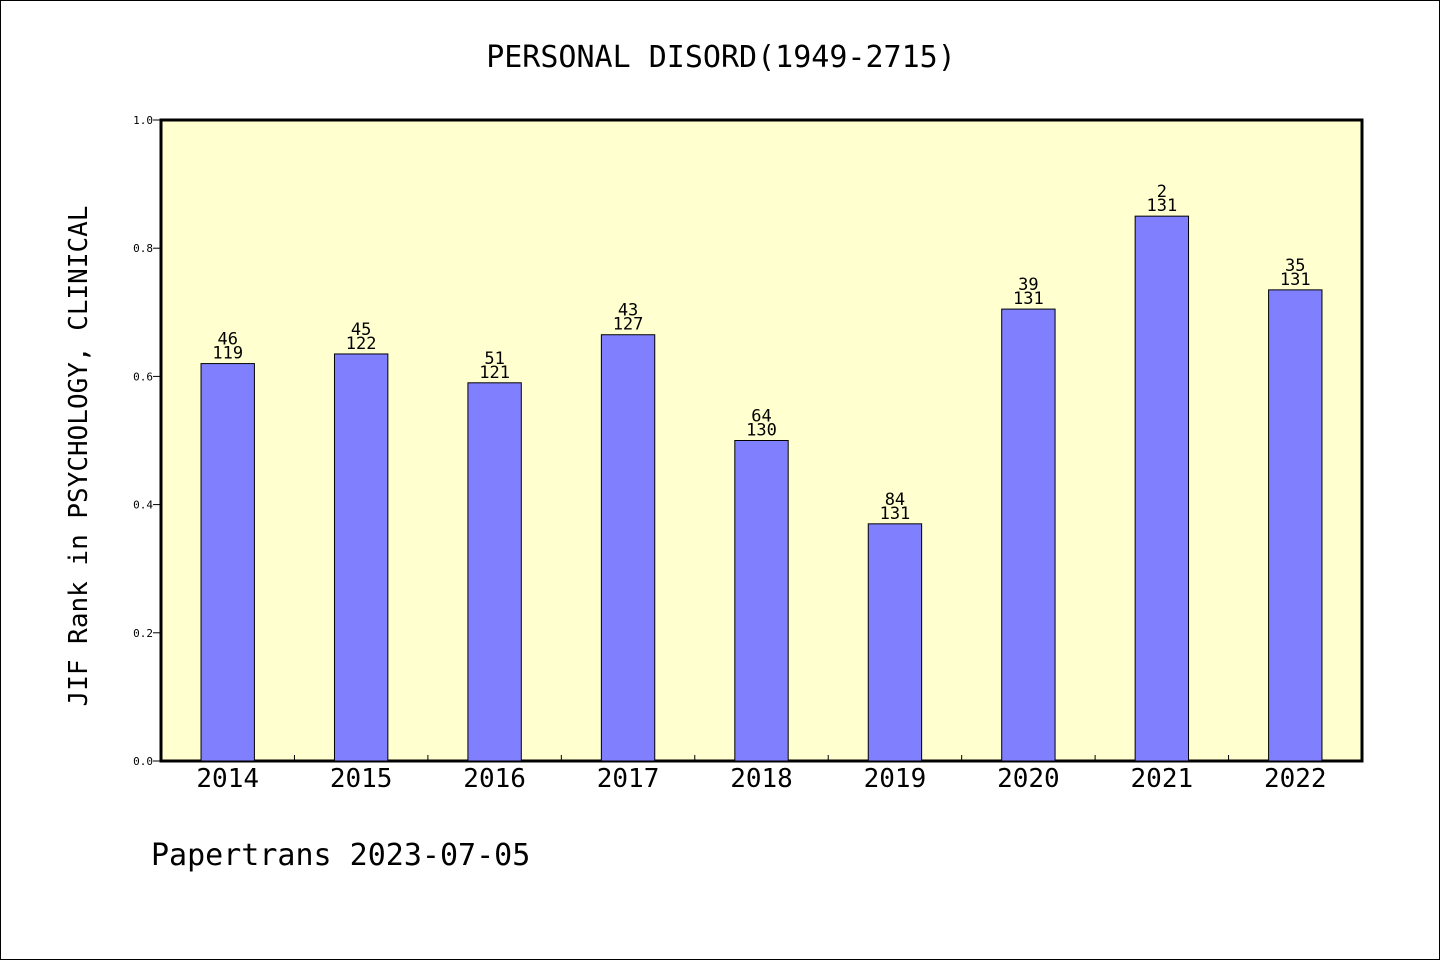 The width and height of the screenshot is (1440, 960). I want to click on bar-rank-label: 35, so click(1295, 266).